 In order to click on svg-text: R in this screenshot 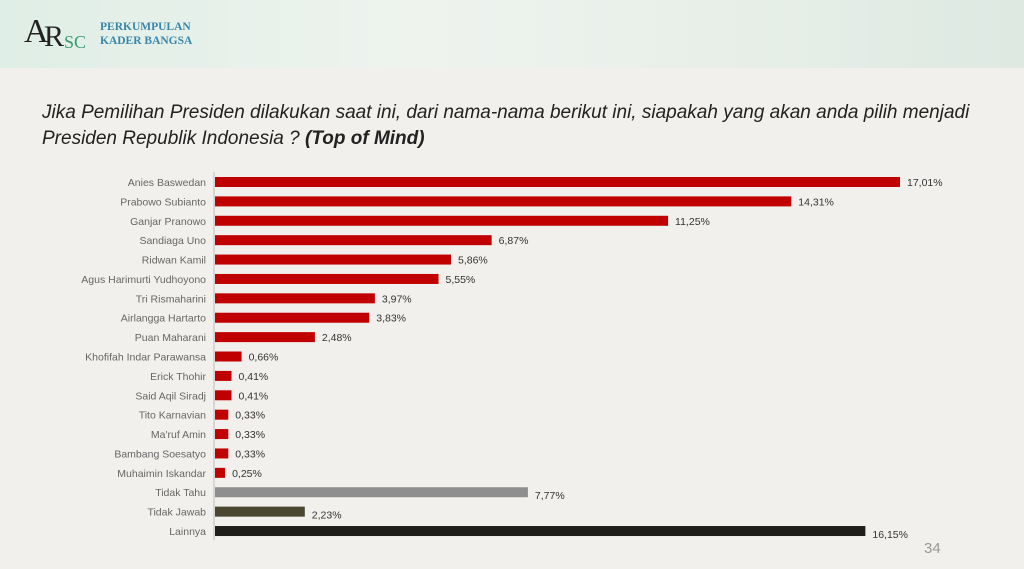, I will do `click(54, 36)`.